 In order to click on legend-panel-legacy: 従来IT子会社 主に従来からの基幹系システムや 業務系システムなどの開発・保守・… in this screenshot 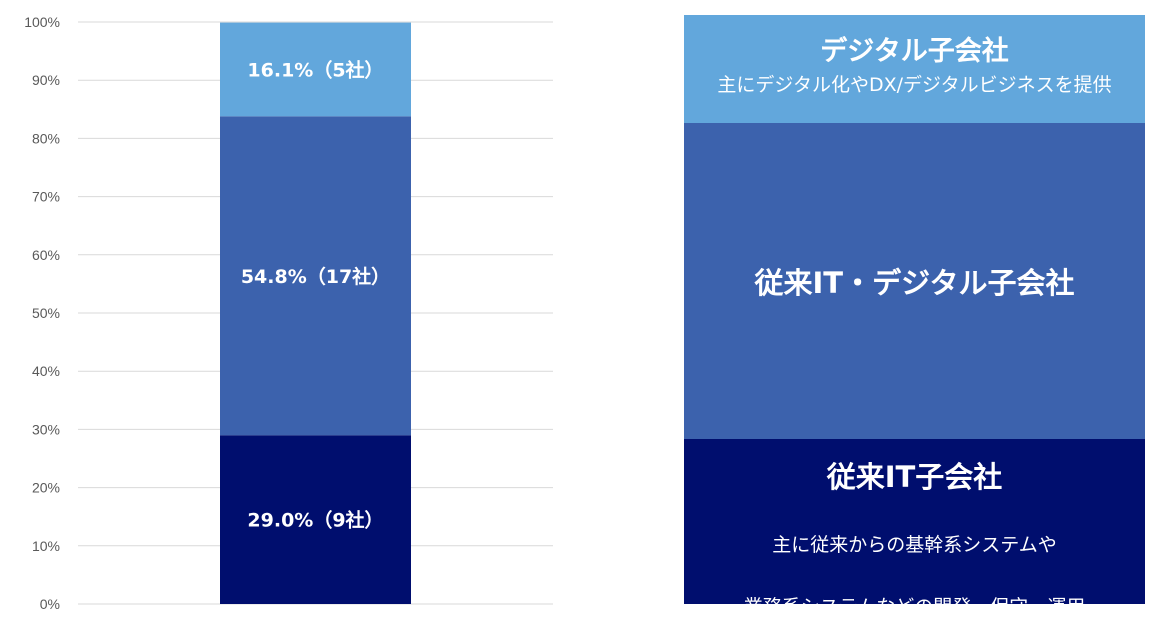, I will do `click(914, 528)`.